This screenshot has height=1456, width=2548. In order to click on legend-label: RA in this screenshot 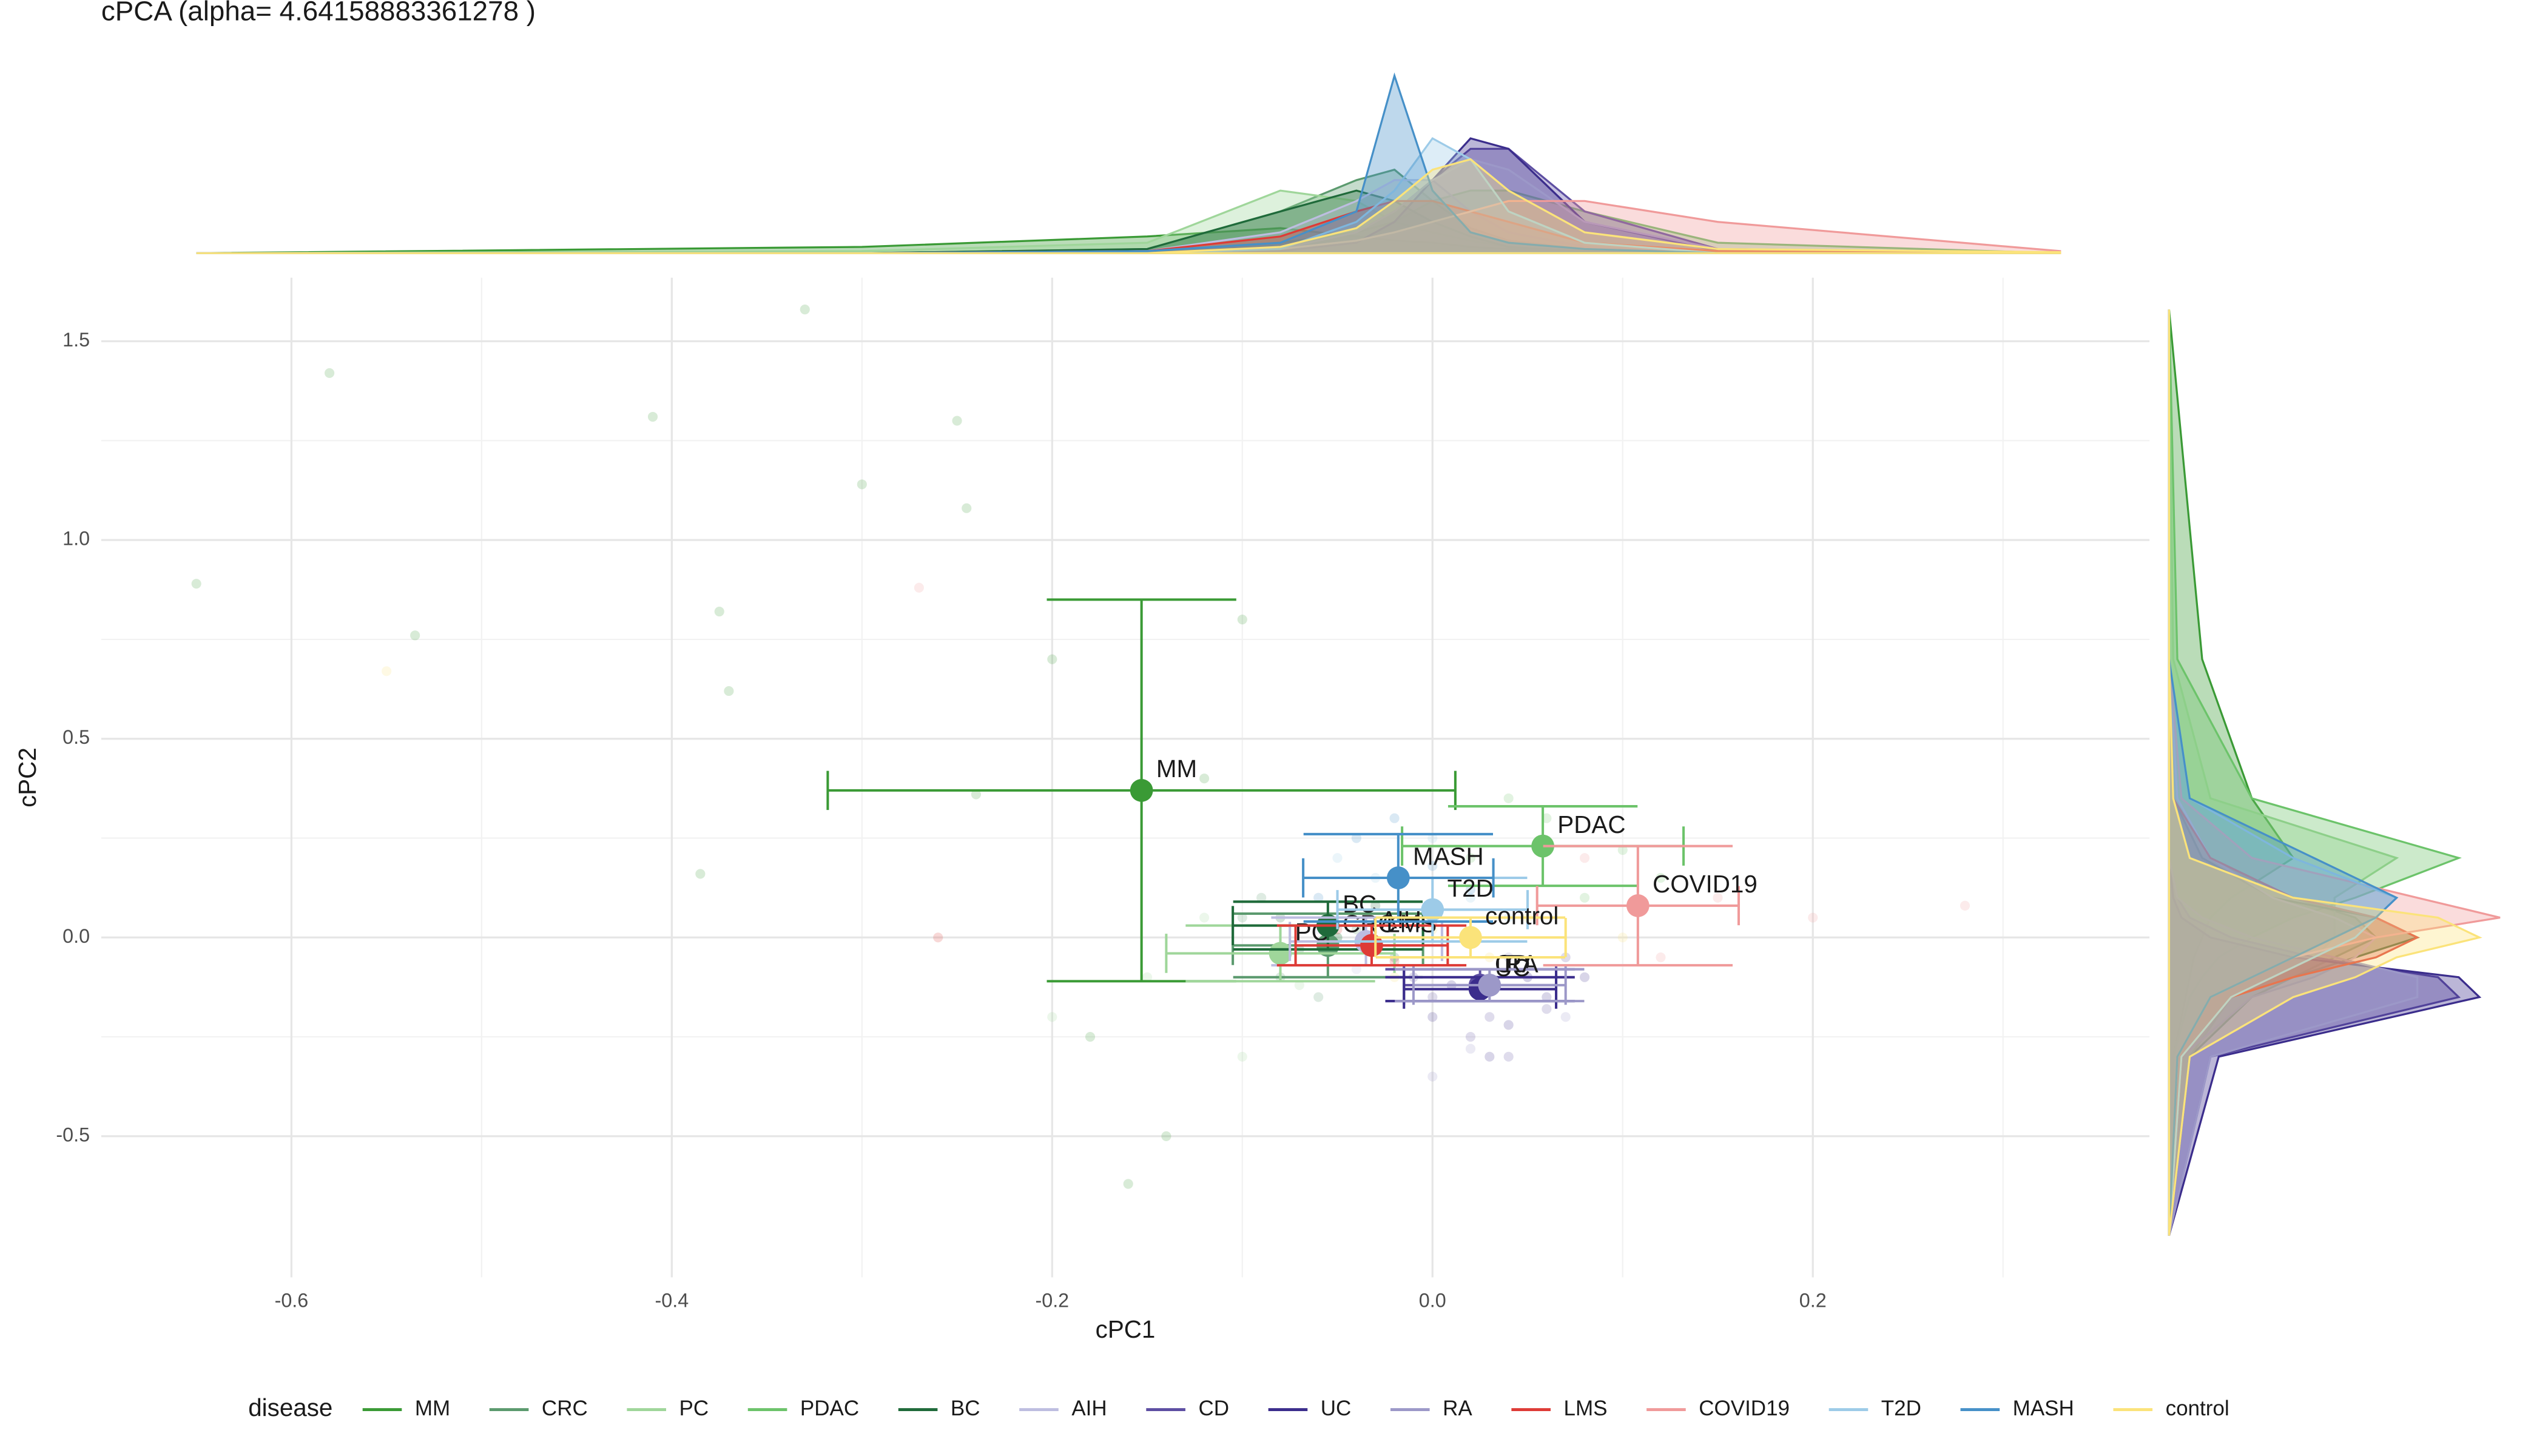, I will do `click(1457, 1408)`.